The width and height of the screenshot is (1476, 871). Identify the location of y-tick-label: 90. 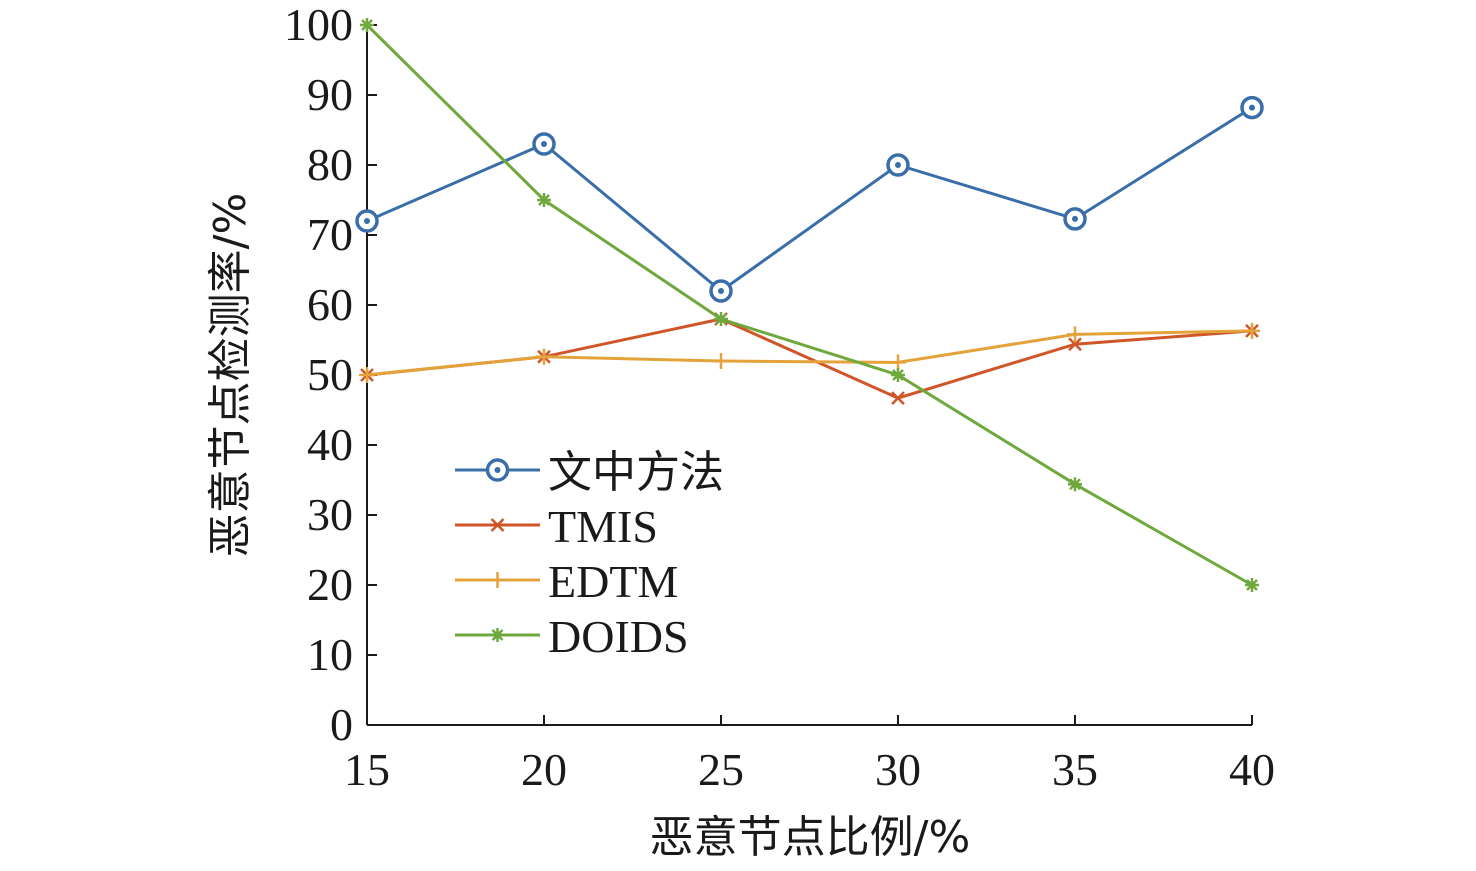
(330, 94).